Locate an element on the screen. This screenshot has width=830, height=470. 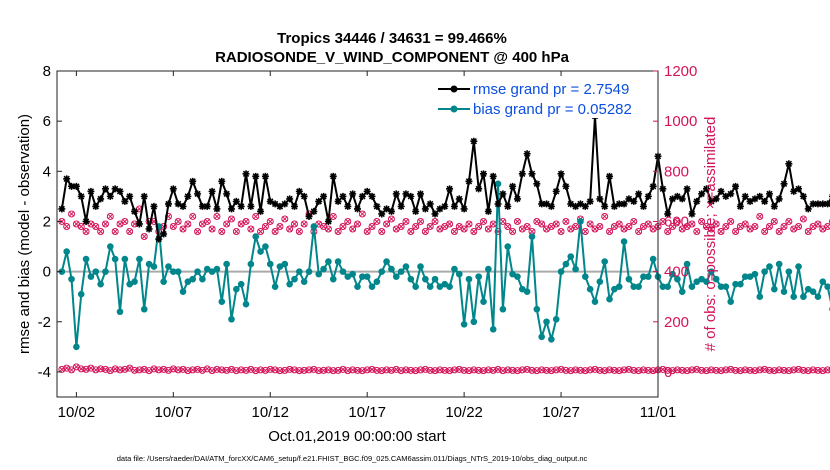
y2-tick-label: 0 is located at coordinates (668, 372).